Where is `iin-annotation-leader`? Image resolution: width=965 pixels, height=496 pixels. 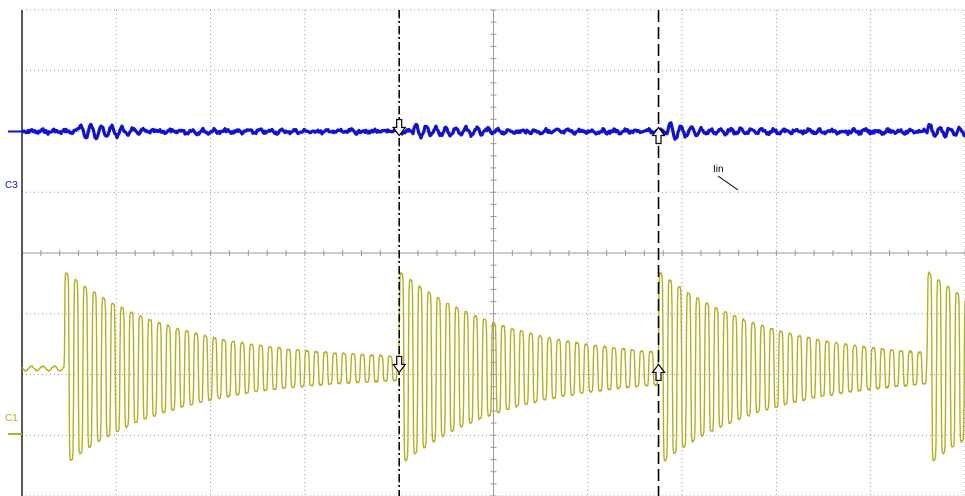
iin-annotation-leader is located at coordinates (728, 183).